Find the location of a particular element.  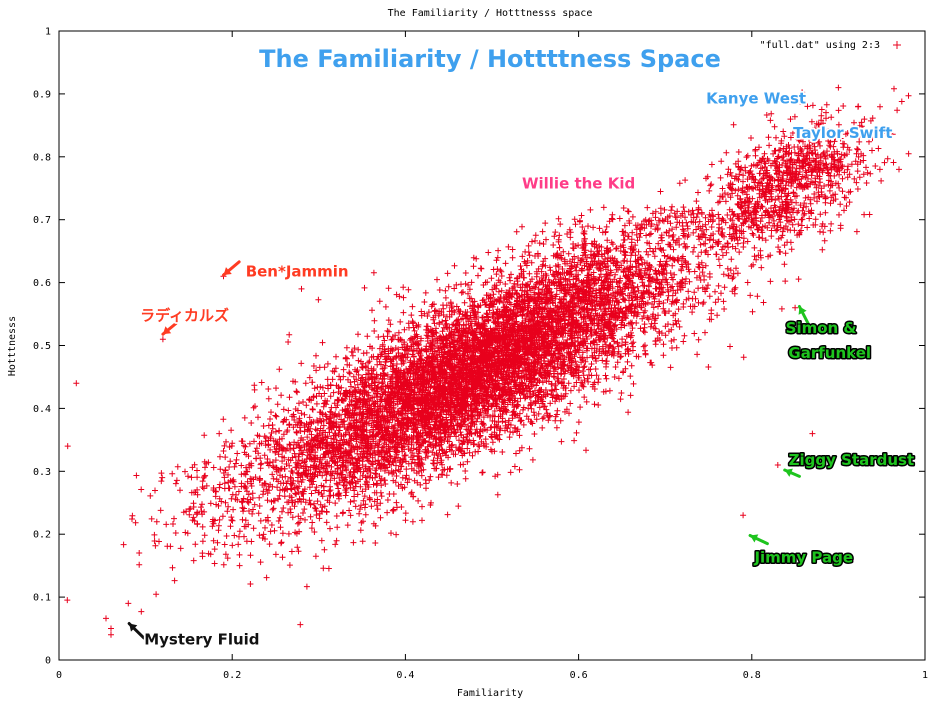

overlay-title: The Familiarity / Hottttness Space is located at coordinates (490, 59).